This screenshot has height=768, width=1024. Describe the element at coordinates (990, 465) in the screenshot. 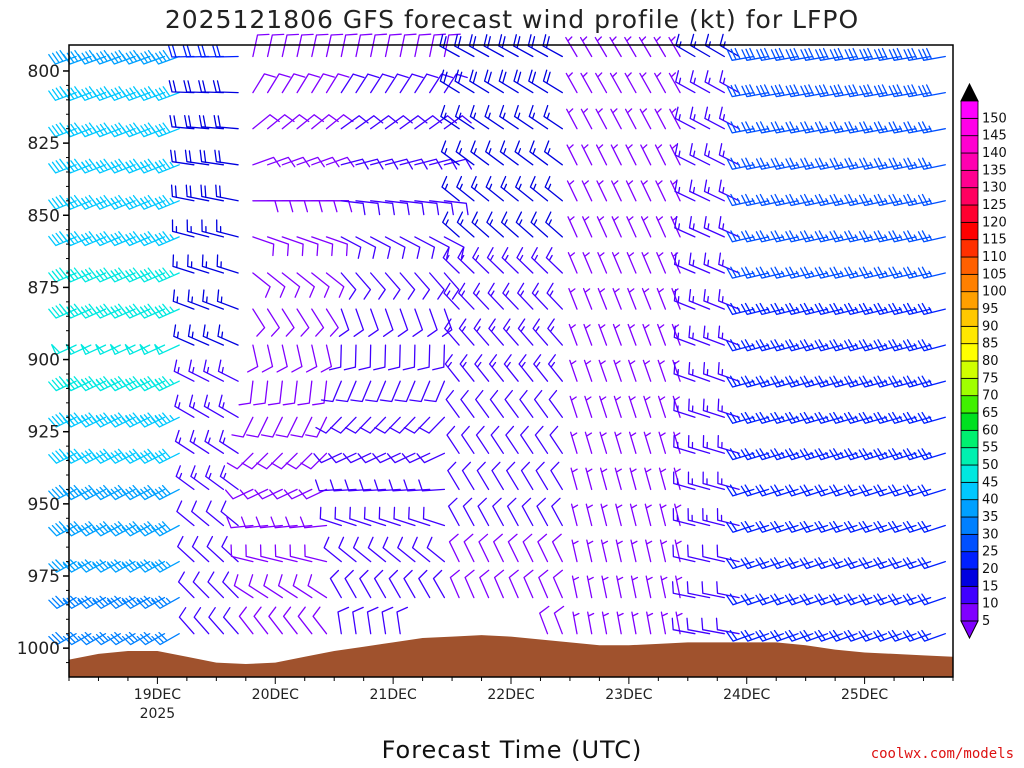

I see `colorbar-label: 50` at that location.